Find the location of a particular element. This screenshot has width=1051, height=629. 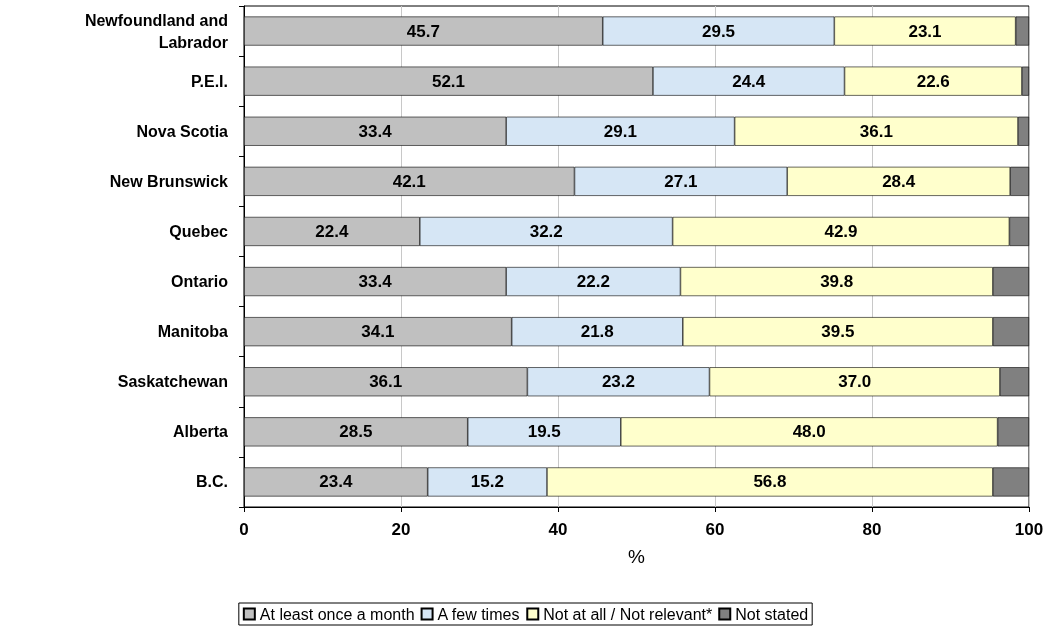

x-tick-label: 0 is located at coordinates (244, 529).